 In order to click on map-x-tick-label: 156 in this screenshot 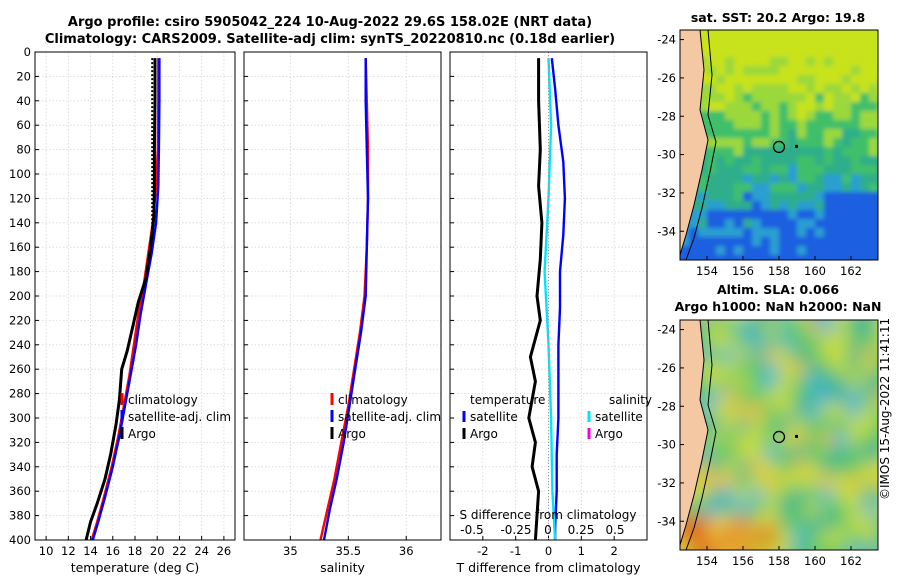, I will do `click(743, 561)`.